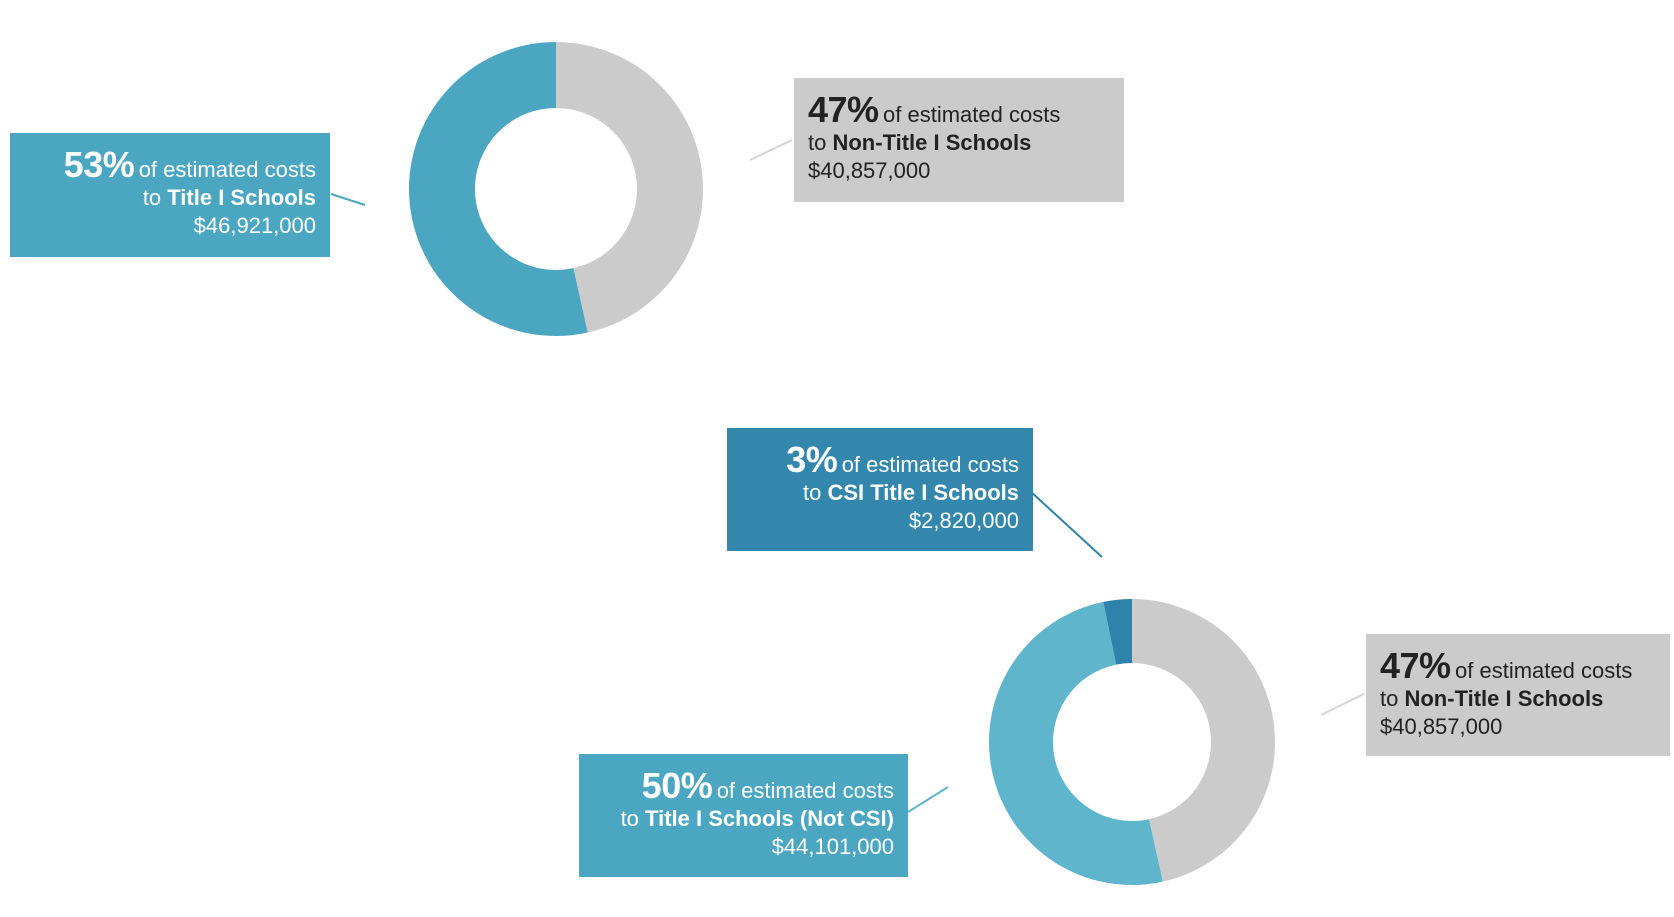  What do you see at coordinates (1076, 743) in the screenshot?
I see `donut2-slice-title-i-schools-not-csi` at bounding box center [1076, 743].